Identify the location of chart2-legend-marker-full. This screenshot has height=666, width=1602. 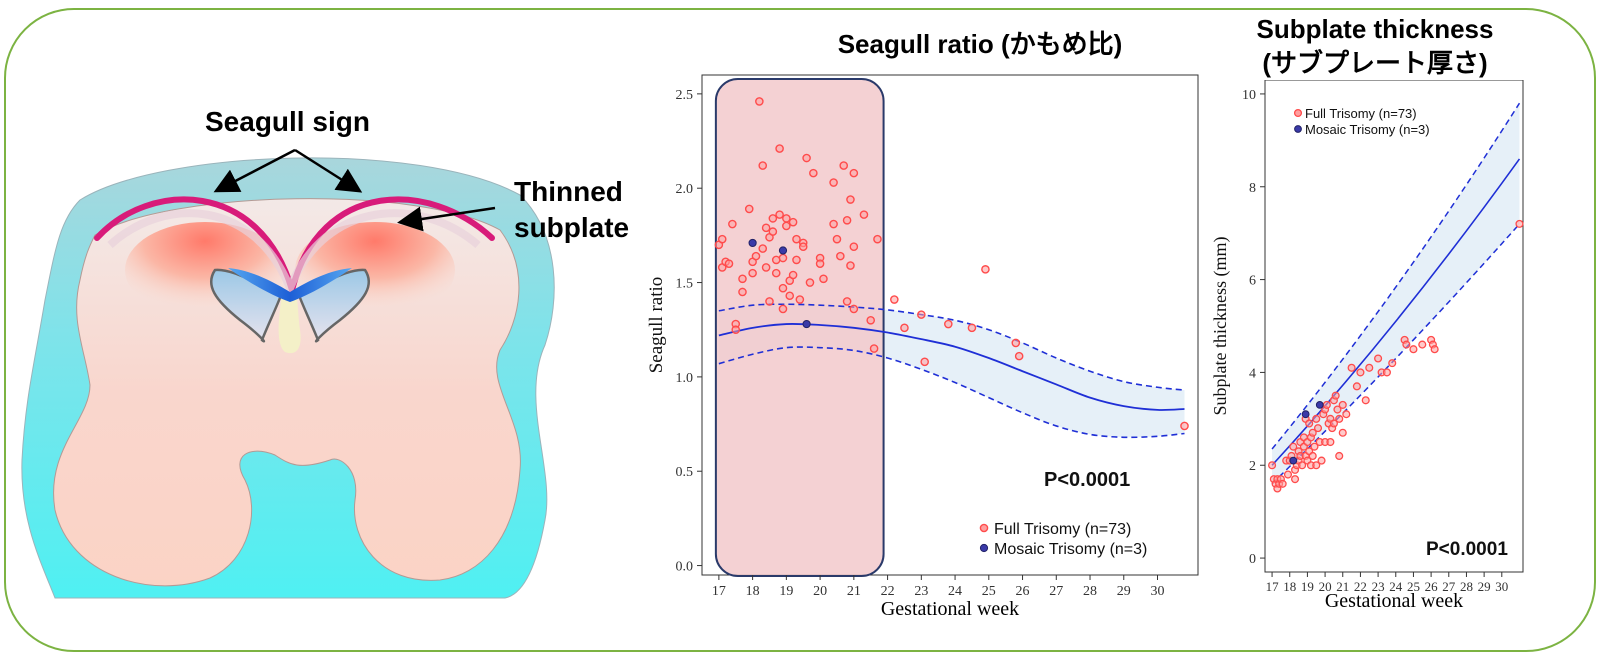
(1298, 113).